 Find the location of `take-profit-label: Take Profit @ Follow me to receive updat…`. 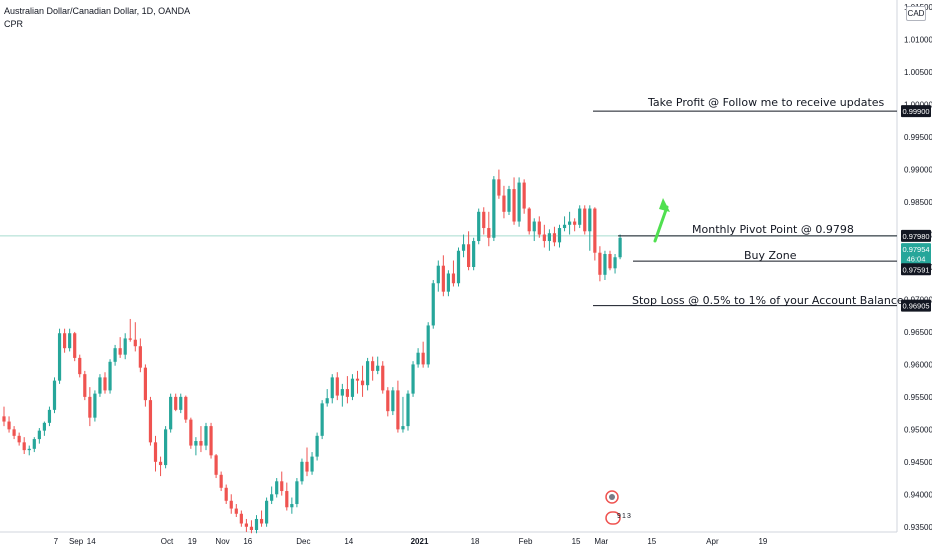

take-profit-label: Take Profit @ Follow me to receive updat… is located at coordinates (766, 102).